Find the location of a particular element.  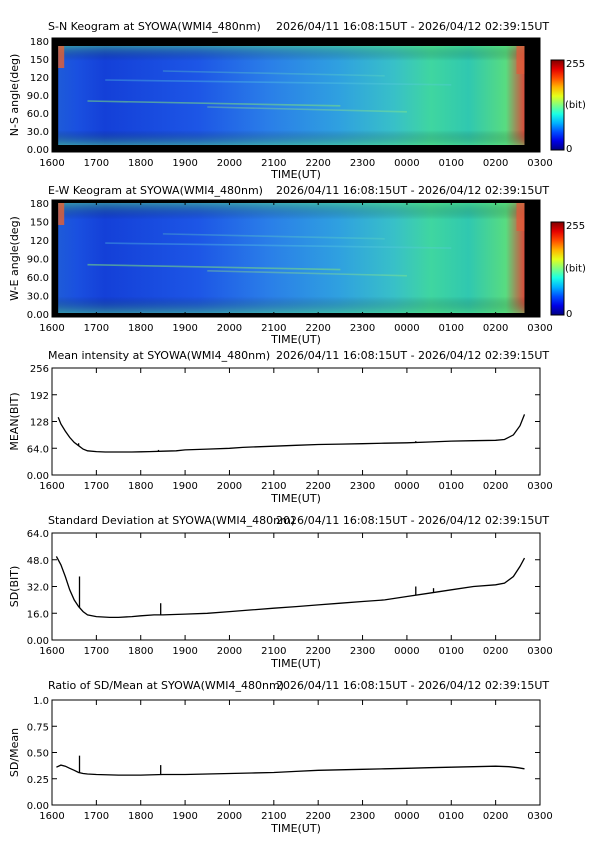

y-tick-label: 0.50 is located at coordinates (38, 754).